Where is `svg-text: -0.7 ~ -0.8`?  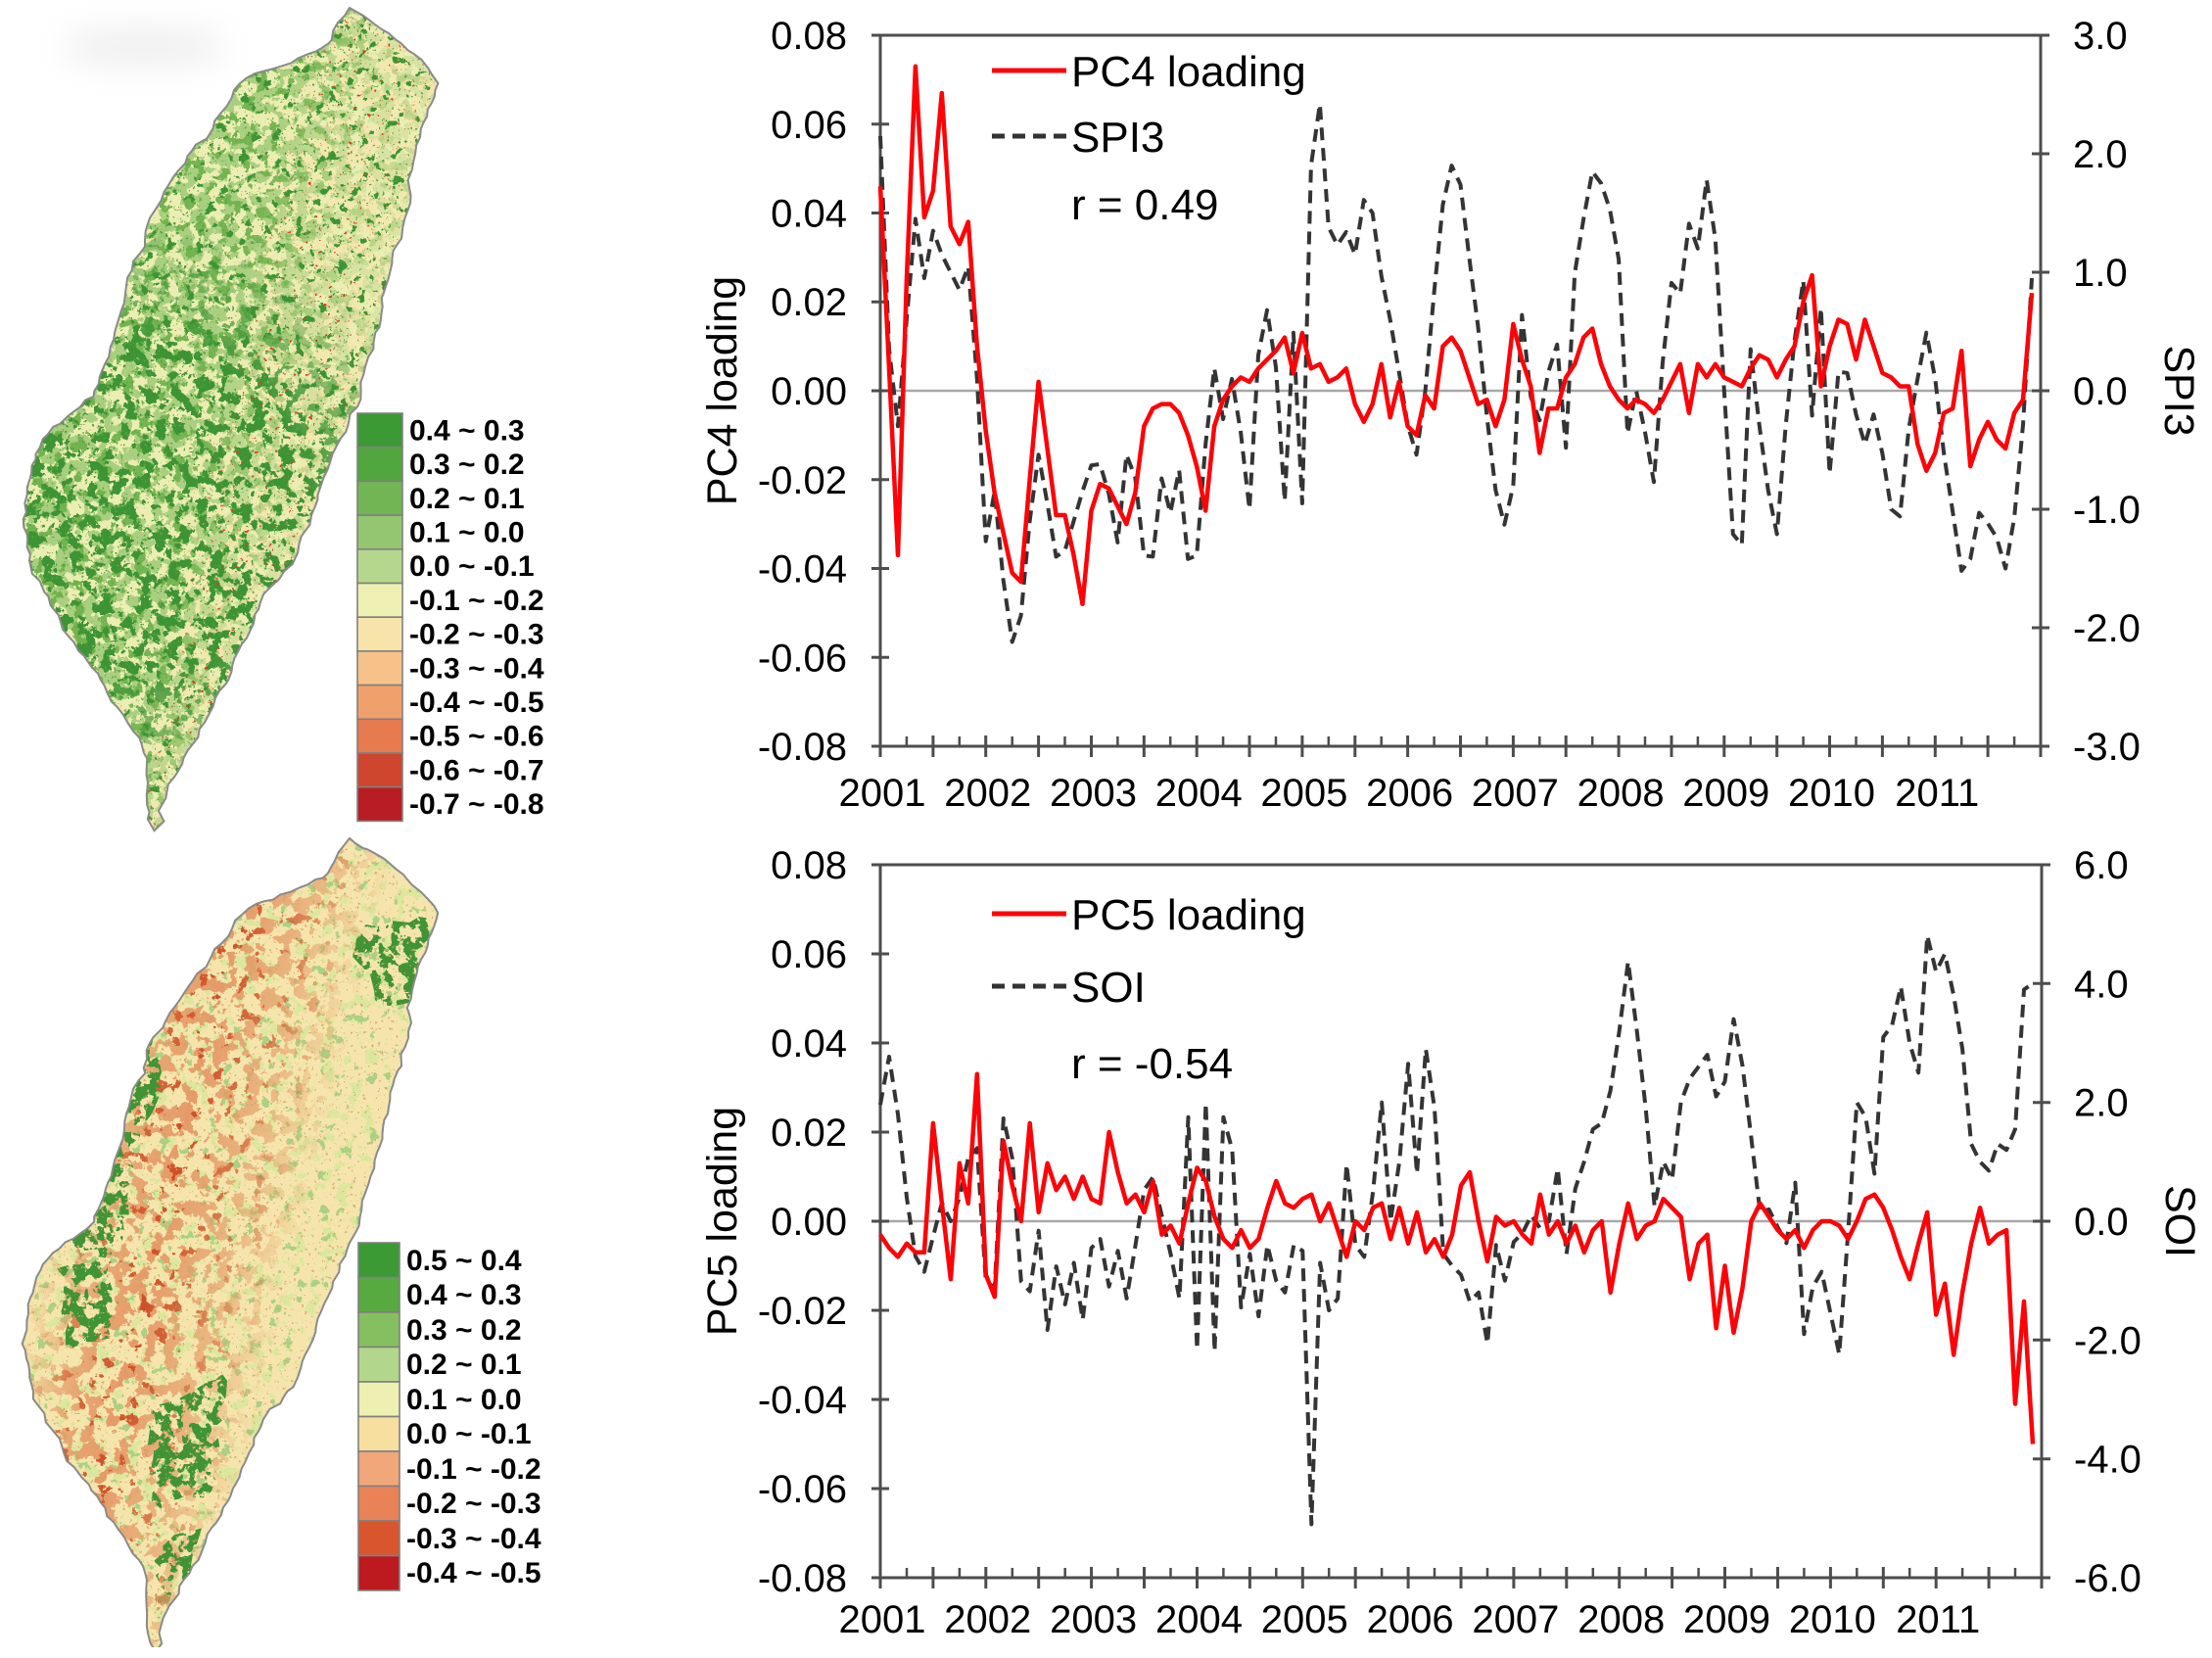 svg-text: -0.7 ~ -0.8 is located at coordinates (476, 804).